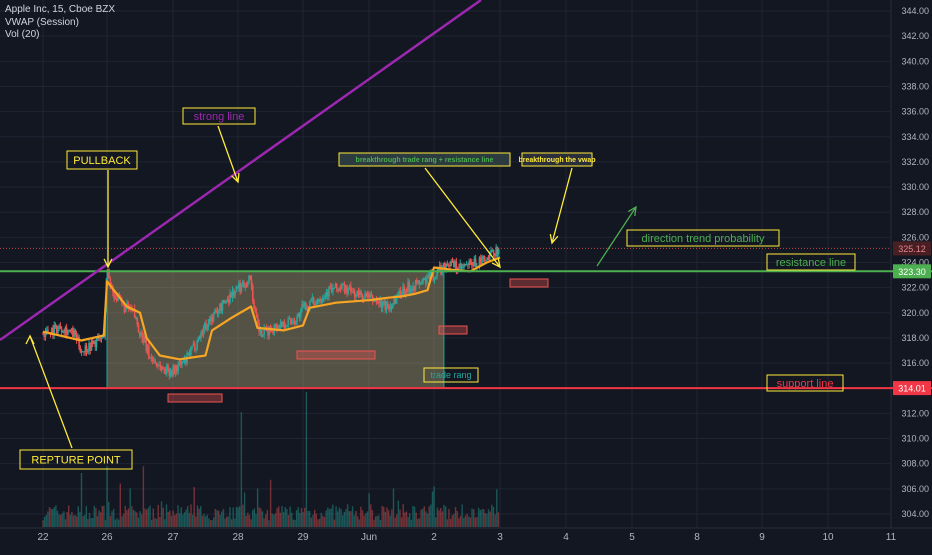  What do you see at coordinates (42, 22) in the screenshot?
I see `indicator-vwap-label: VWAP (Session)` at bounding box center [42, 22].